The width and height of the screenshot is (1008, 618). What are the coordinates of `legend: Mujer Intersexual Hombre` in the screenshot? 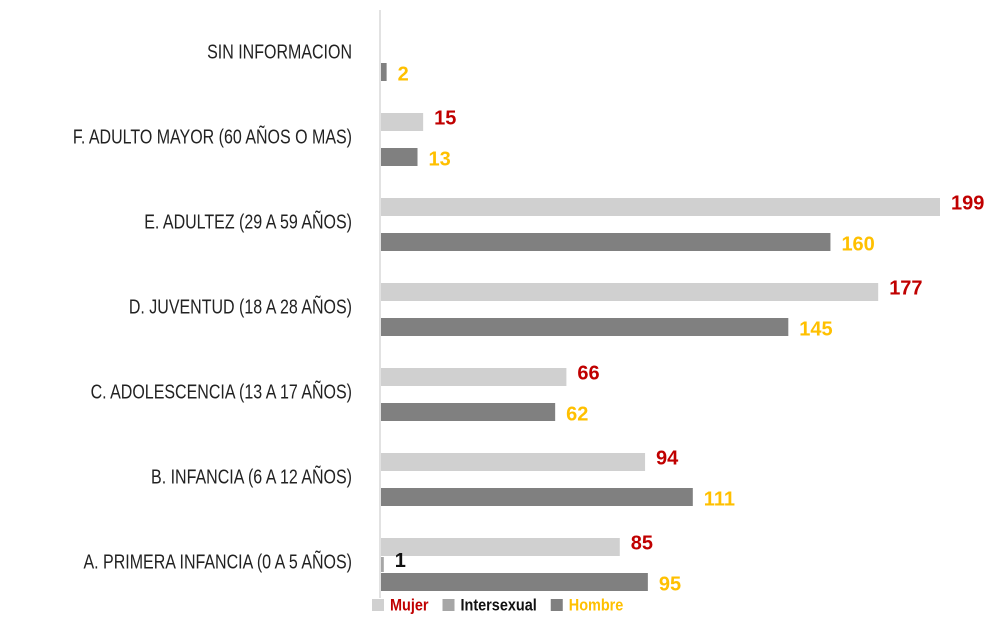 It's located at (498, 605).